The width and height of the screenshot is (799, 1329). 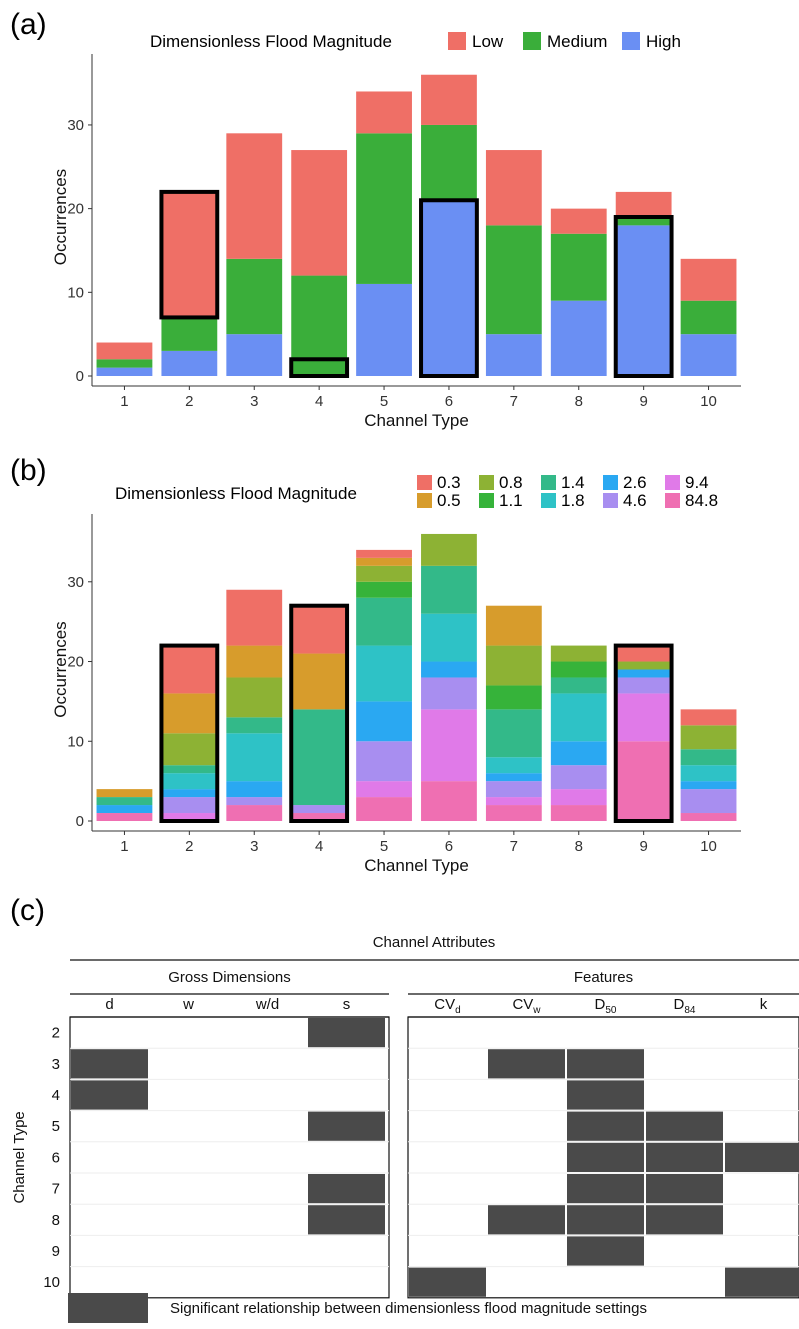 What do you see at coordinates (526, 1064) in the screenshot?
I see `significant-cell-row-3-CV_w` at bounding box center [526, 1064].